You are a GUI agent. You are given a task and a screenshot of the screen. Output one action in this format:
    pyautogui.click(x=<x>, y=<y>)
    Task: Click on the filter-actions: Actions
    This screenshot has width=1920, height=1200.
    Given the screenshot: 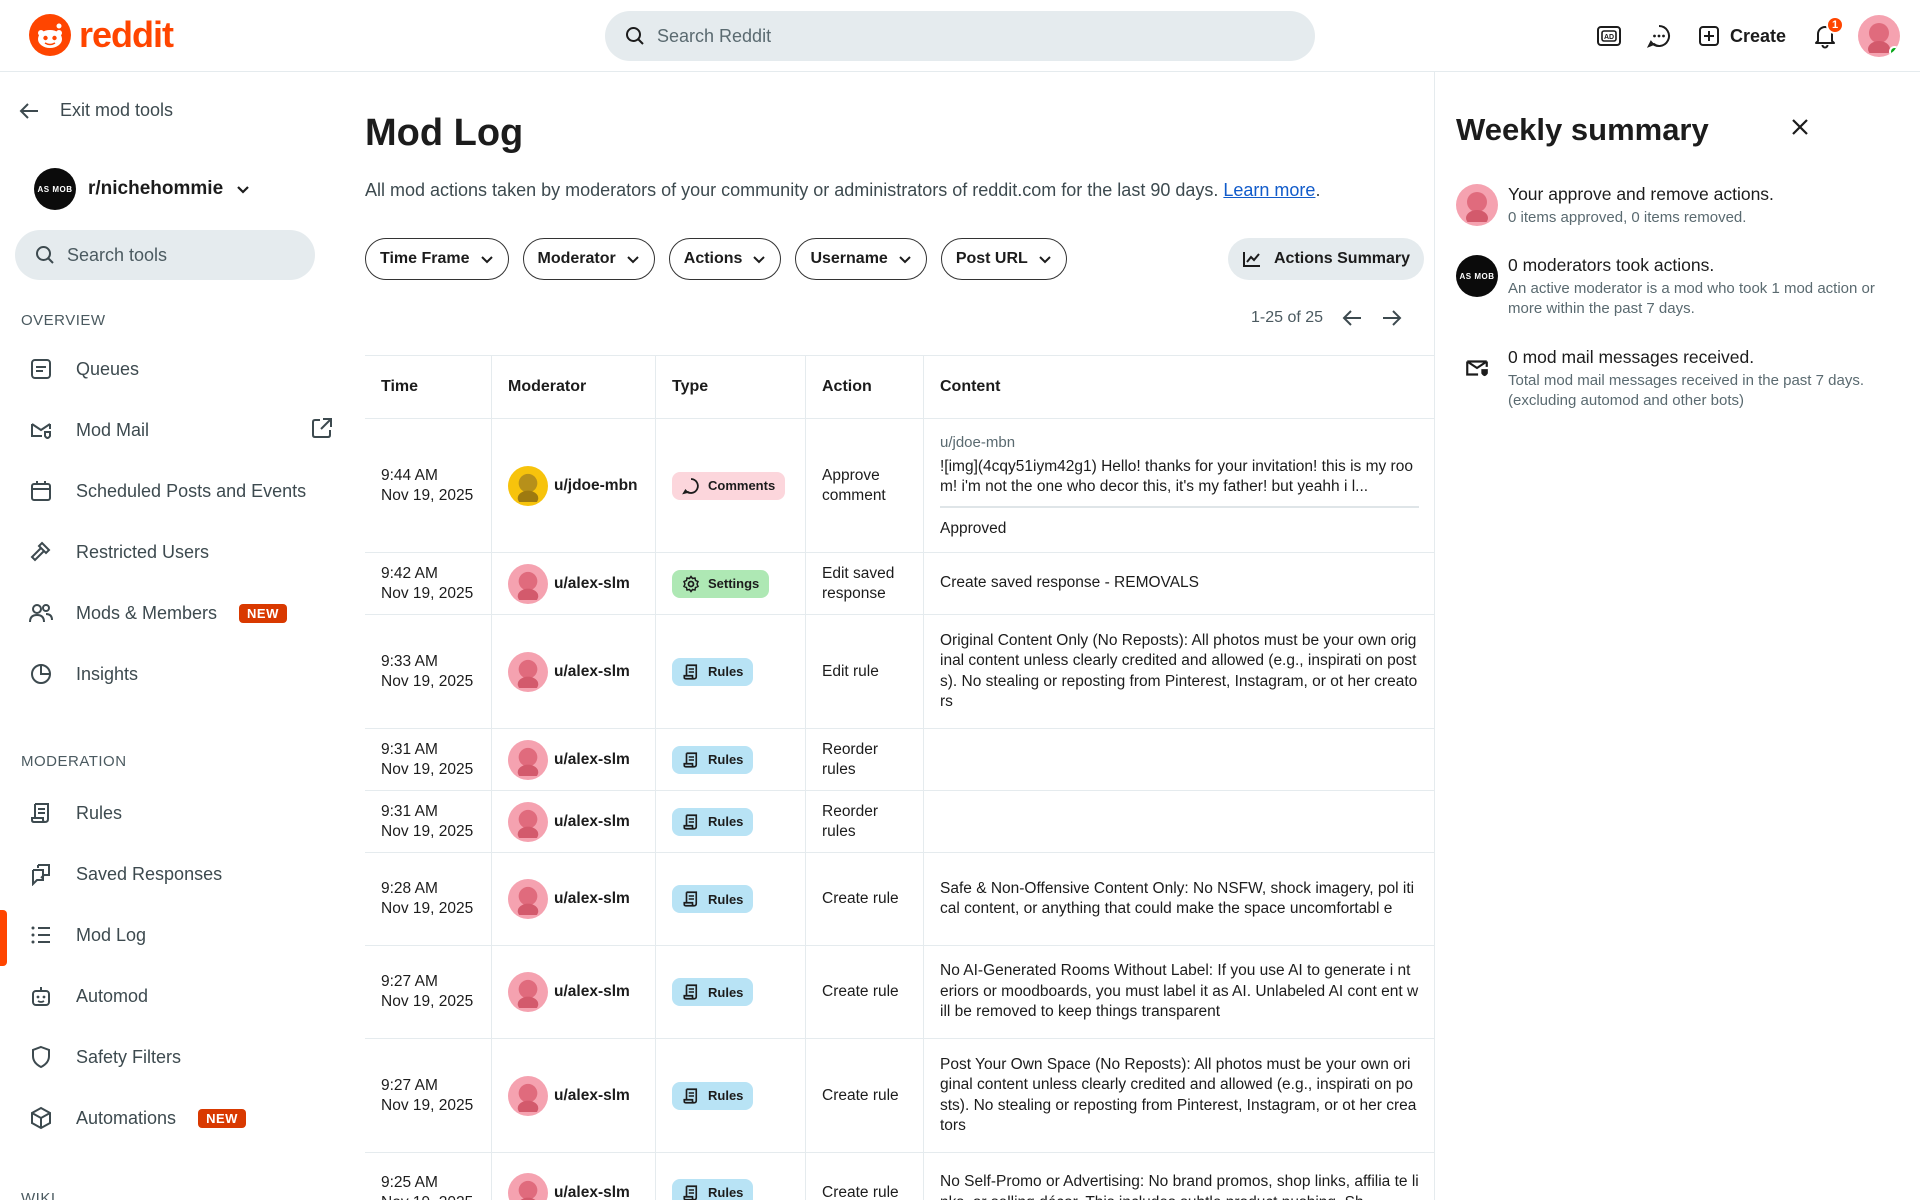 What is the action you would take?
    pyautogui.click(x=725, y=259)
    